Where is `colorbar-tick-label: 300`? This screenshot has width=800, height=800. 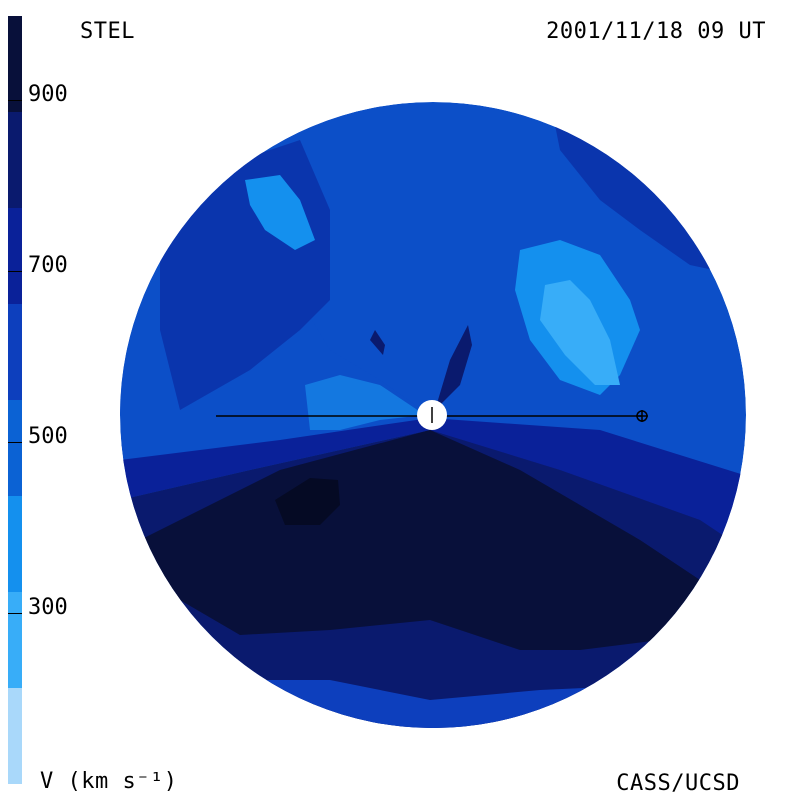 colorbar-tick-label: 300 is located at coordinates (48, 607).